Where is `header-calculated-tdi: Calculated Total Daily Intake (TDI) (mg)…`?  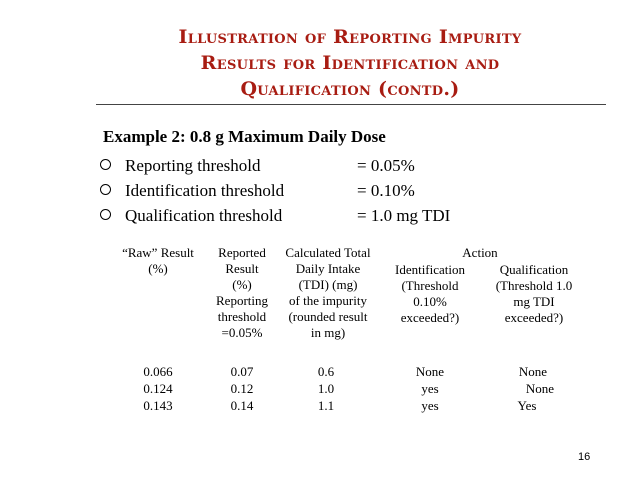 header-calculated-tdi: Calculated Total Daily Intake (TDI) (mg)… is located at coordinates (328, 293).